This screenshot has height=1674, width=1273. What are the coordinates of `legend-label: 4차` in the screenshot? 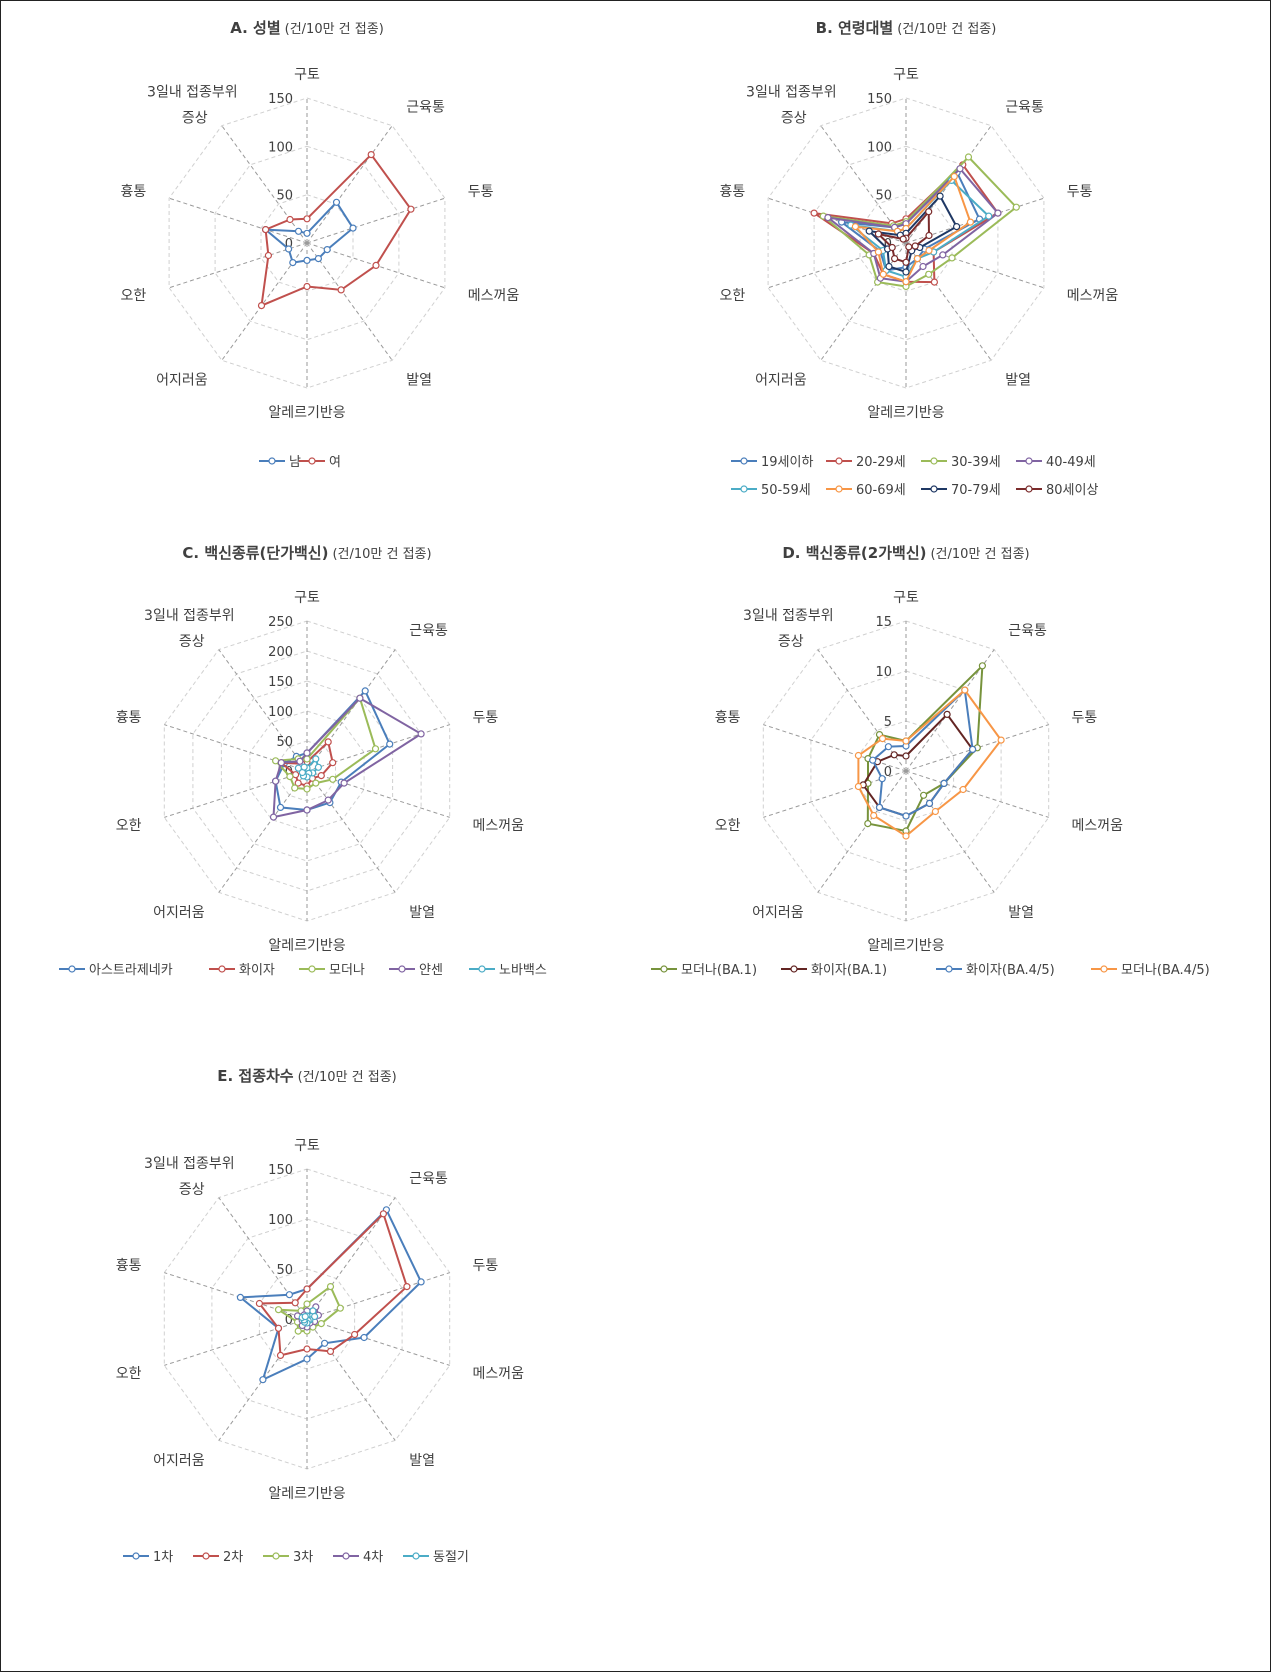 It's located at (373, 1557).